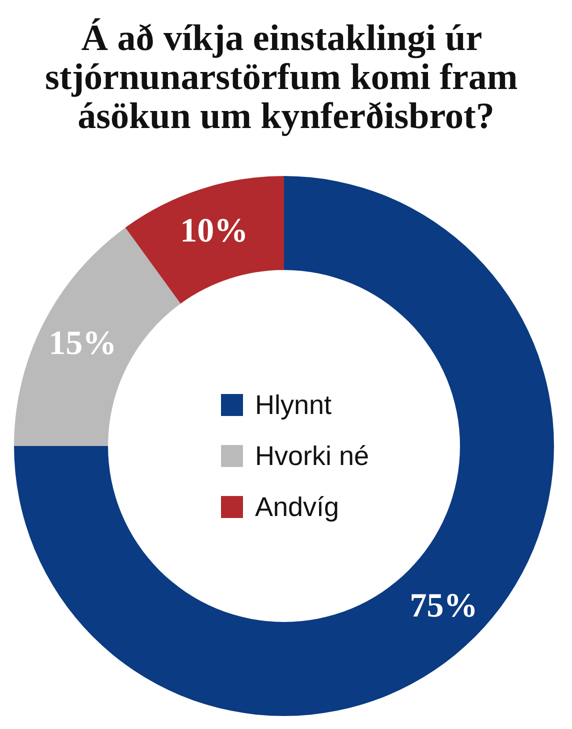 The width and height of the screenshot is (572, 729). What do you see at coordinates (293, 405) in the screenshot?
I see `legend-label: Hlynnt` at bounding box center [293, 405].